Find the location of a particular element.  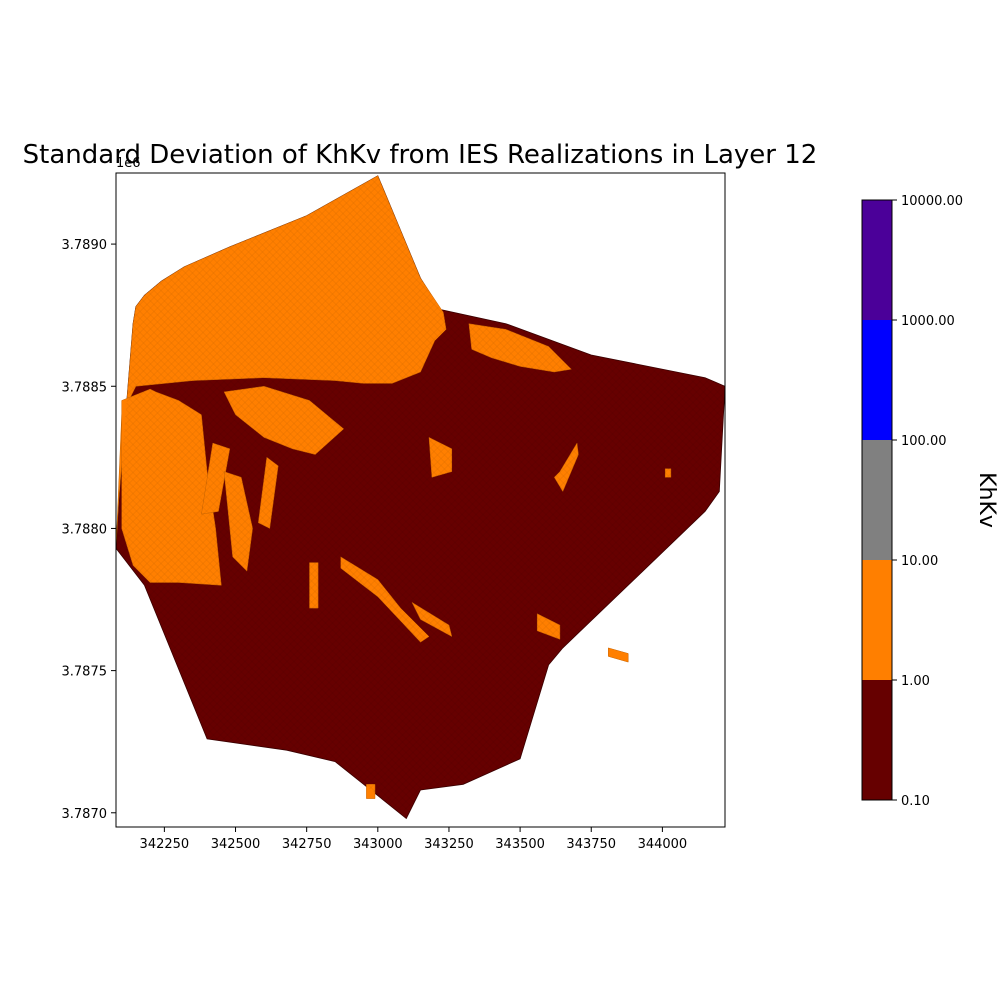

colorbar-label: KhKv is located at coordinates (986, 500).